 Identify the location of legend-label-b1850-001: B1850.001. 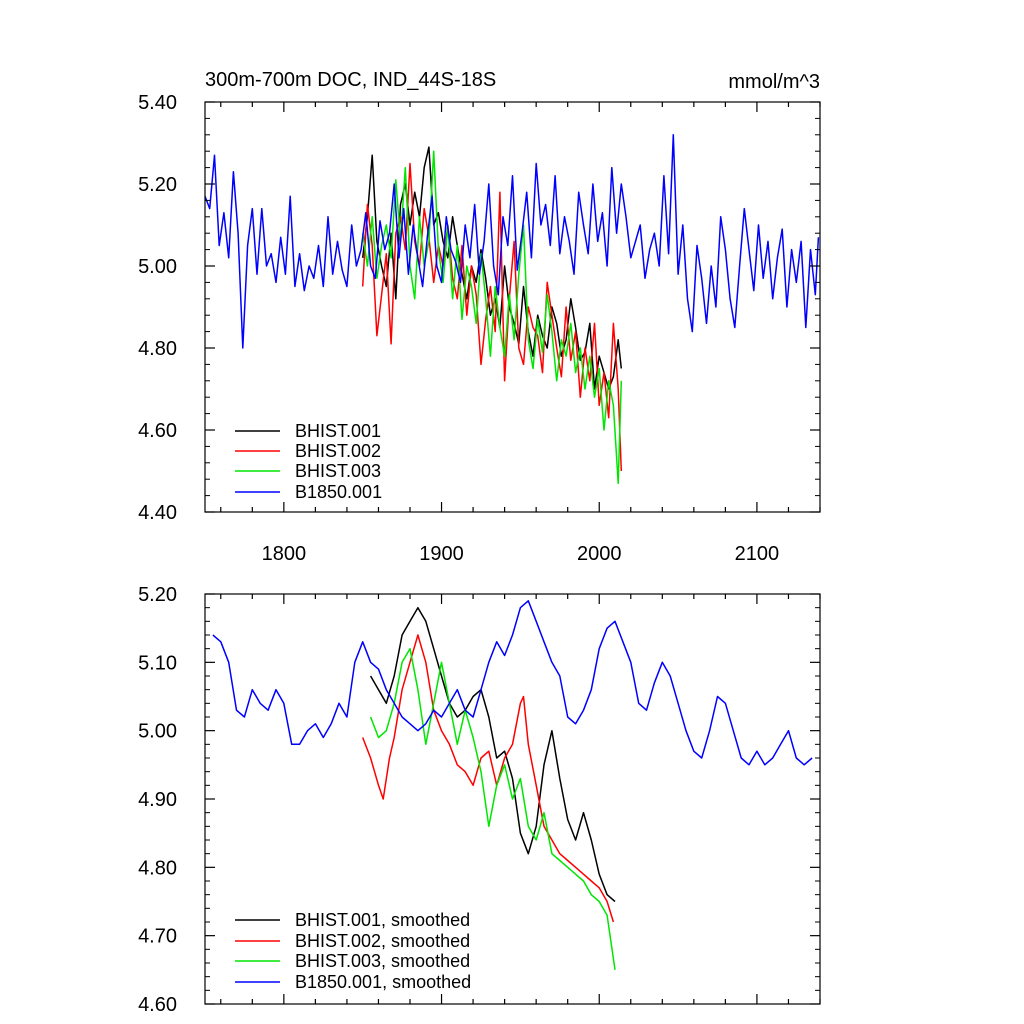
(338, 492).